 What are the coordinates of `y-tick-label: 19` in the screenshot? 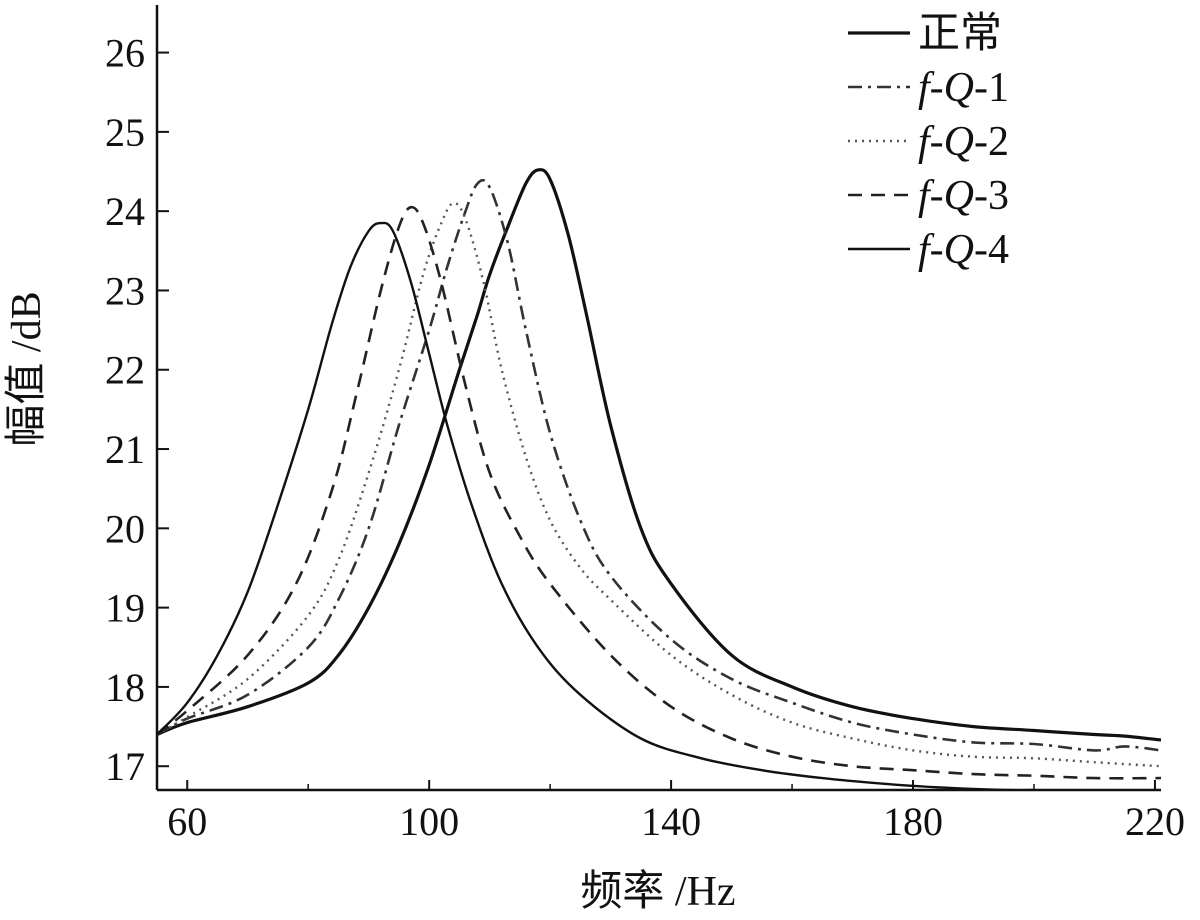 It's located at (125, 608).